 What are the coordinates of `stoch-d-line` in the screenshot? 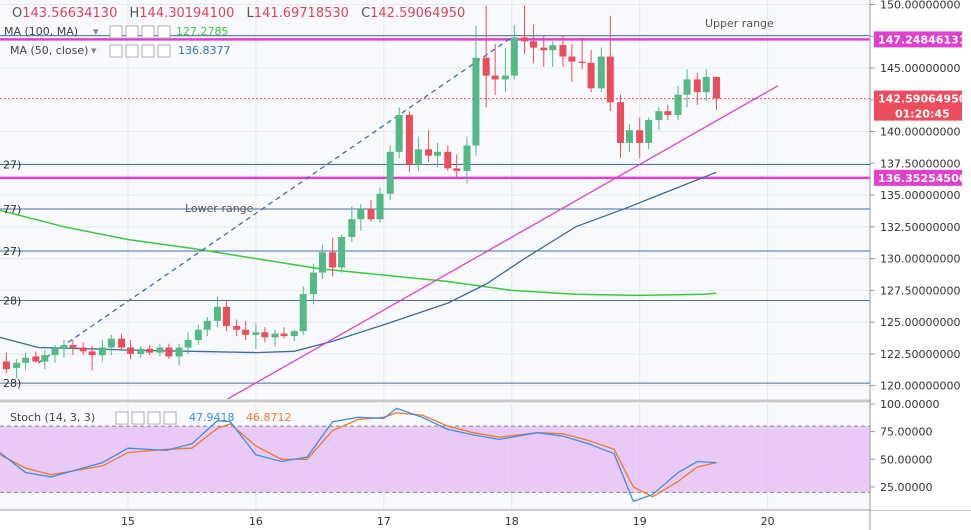 It's located at (358, 455).